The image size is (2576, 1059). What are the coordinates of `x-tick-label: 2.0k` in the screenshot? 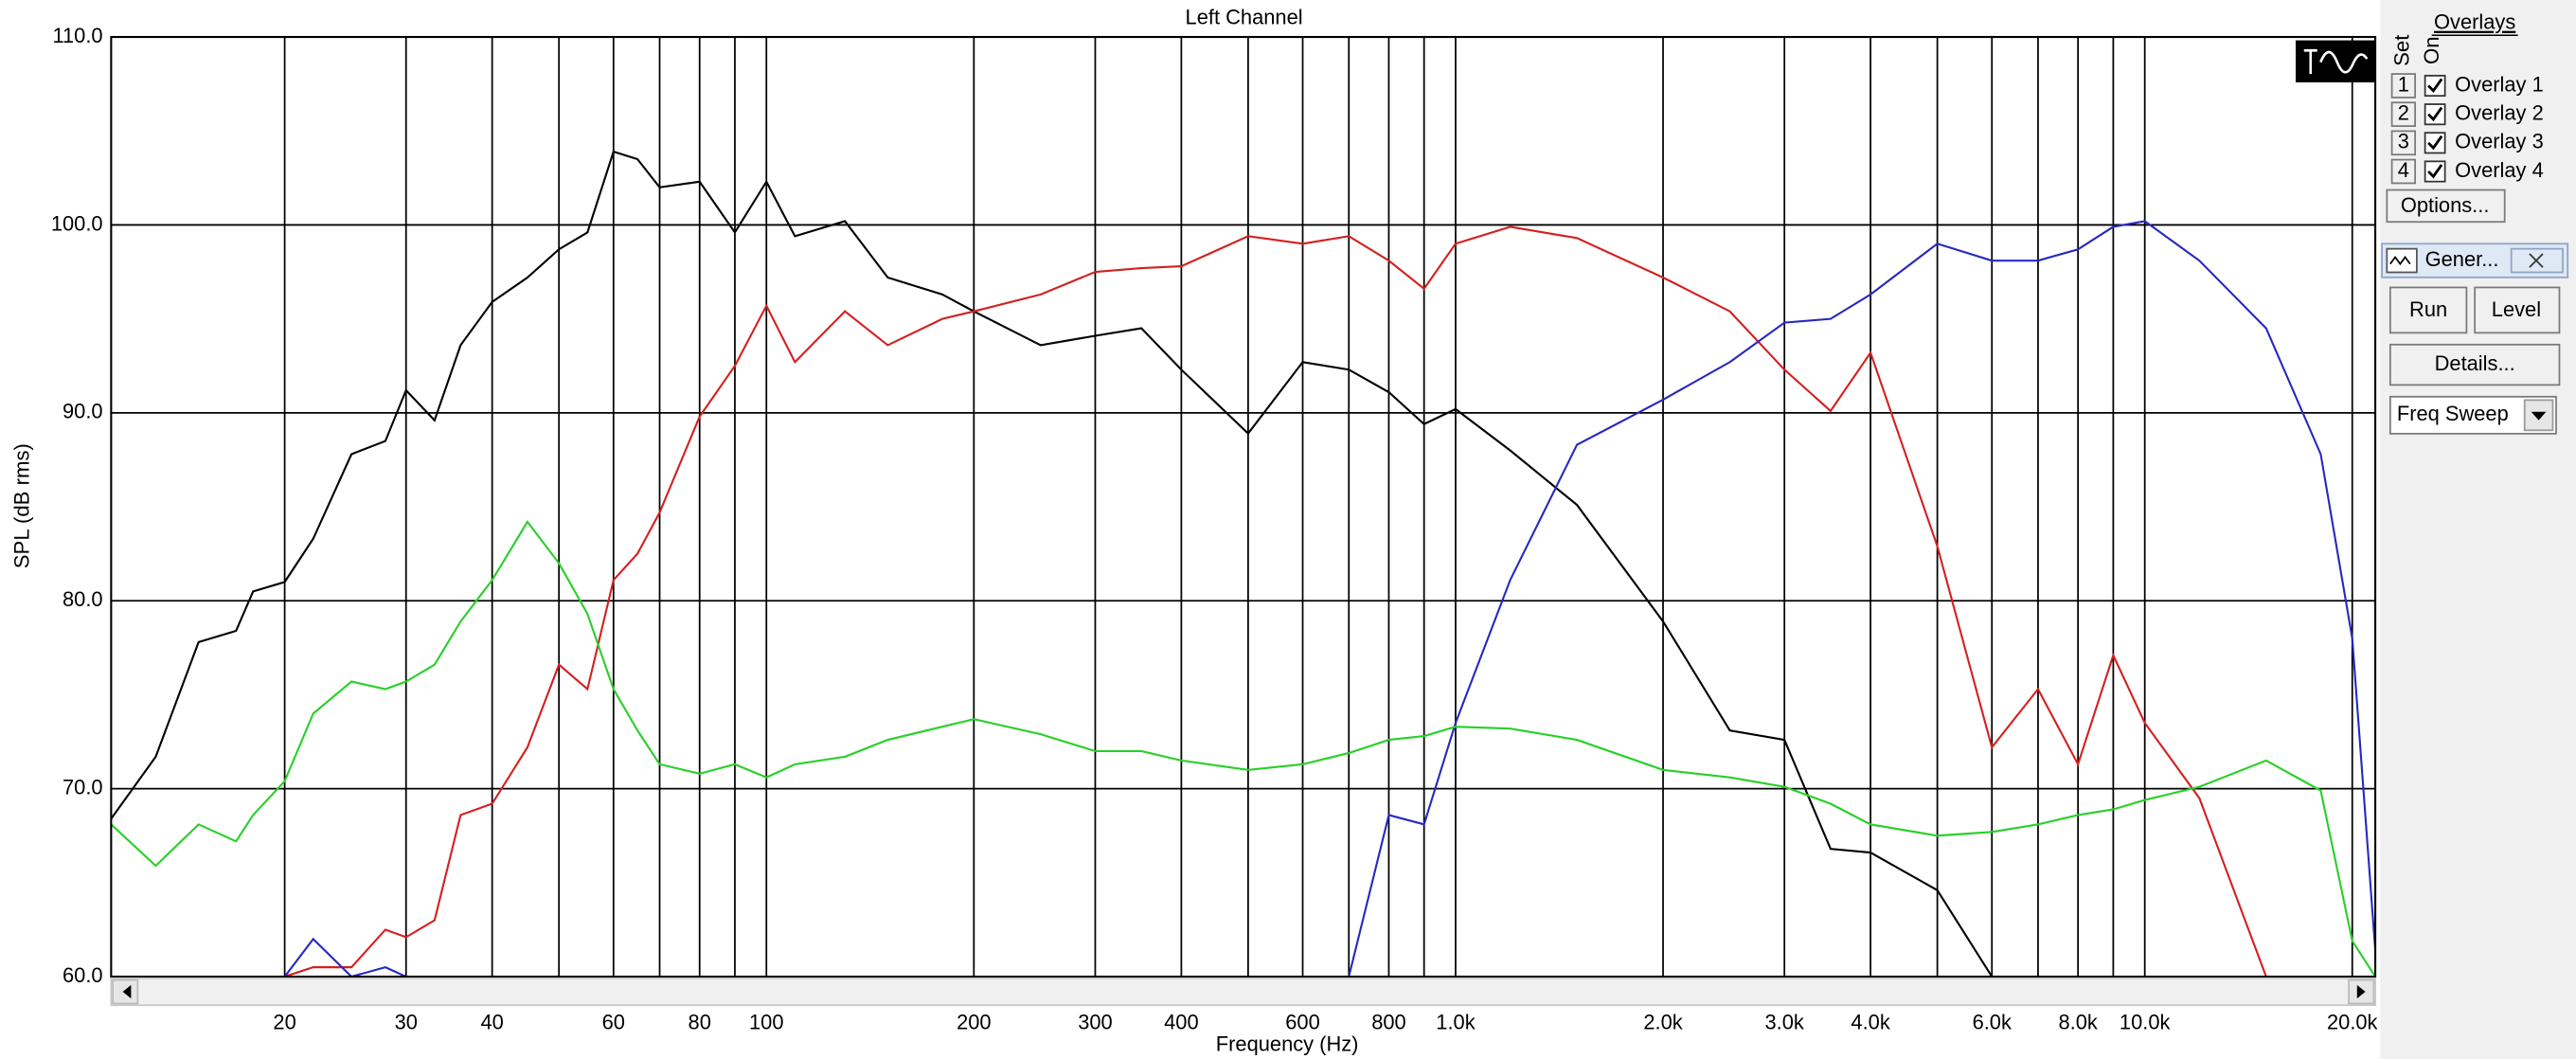 It's located at (1663, 1021).